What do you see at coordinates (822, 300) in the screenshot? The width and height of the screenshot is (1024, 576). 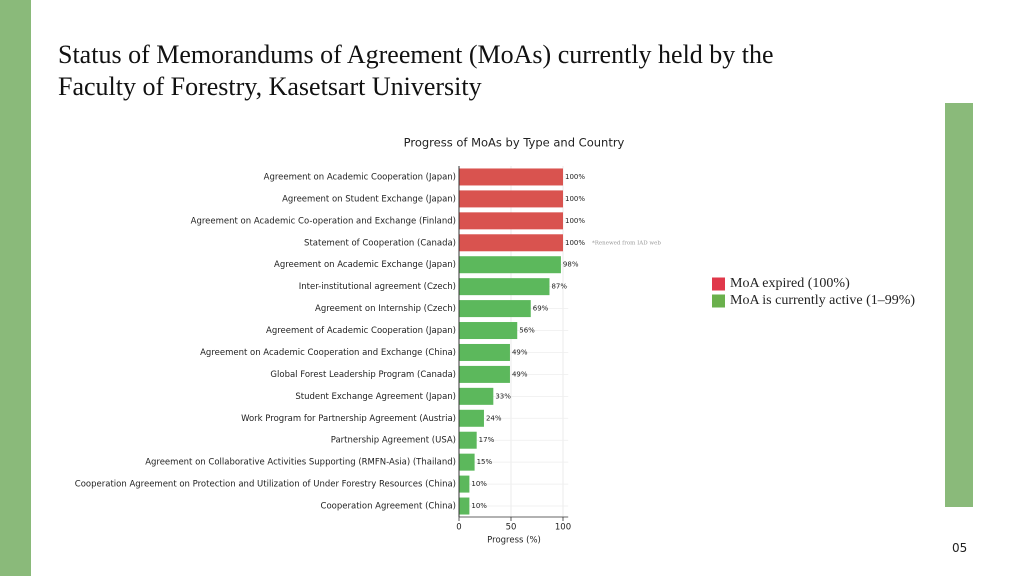 I see `legend-label: MoA is currently active (1–99%)` at bounding box center [822, 300].